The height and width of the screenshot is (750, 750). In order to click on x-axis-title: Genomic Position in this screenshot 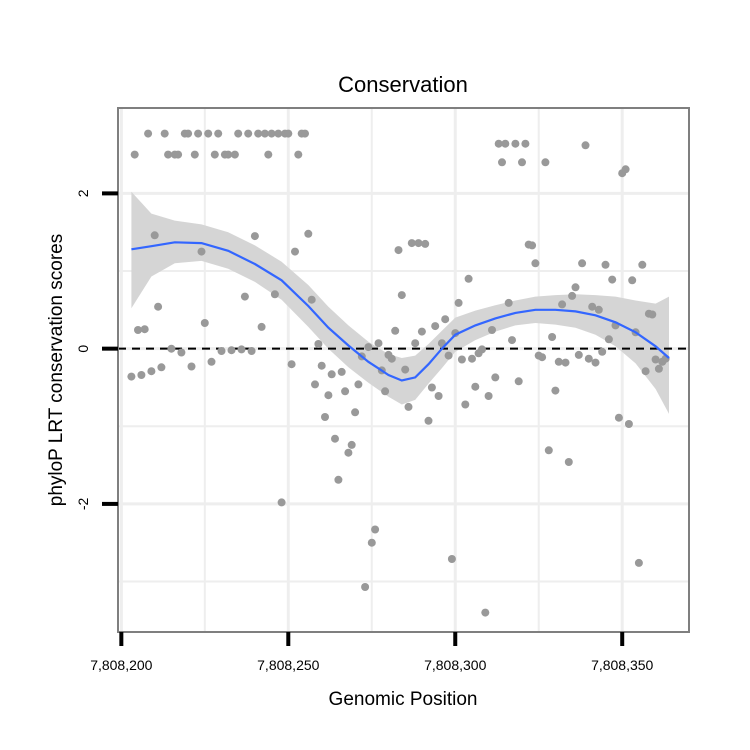, I will do `click(403, 699)`.